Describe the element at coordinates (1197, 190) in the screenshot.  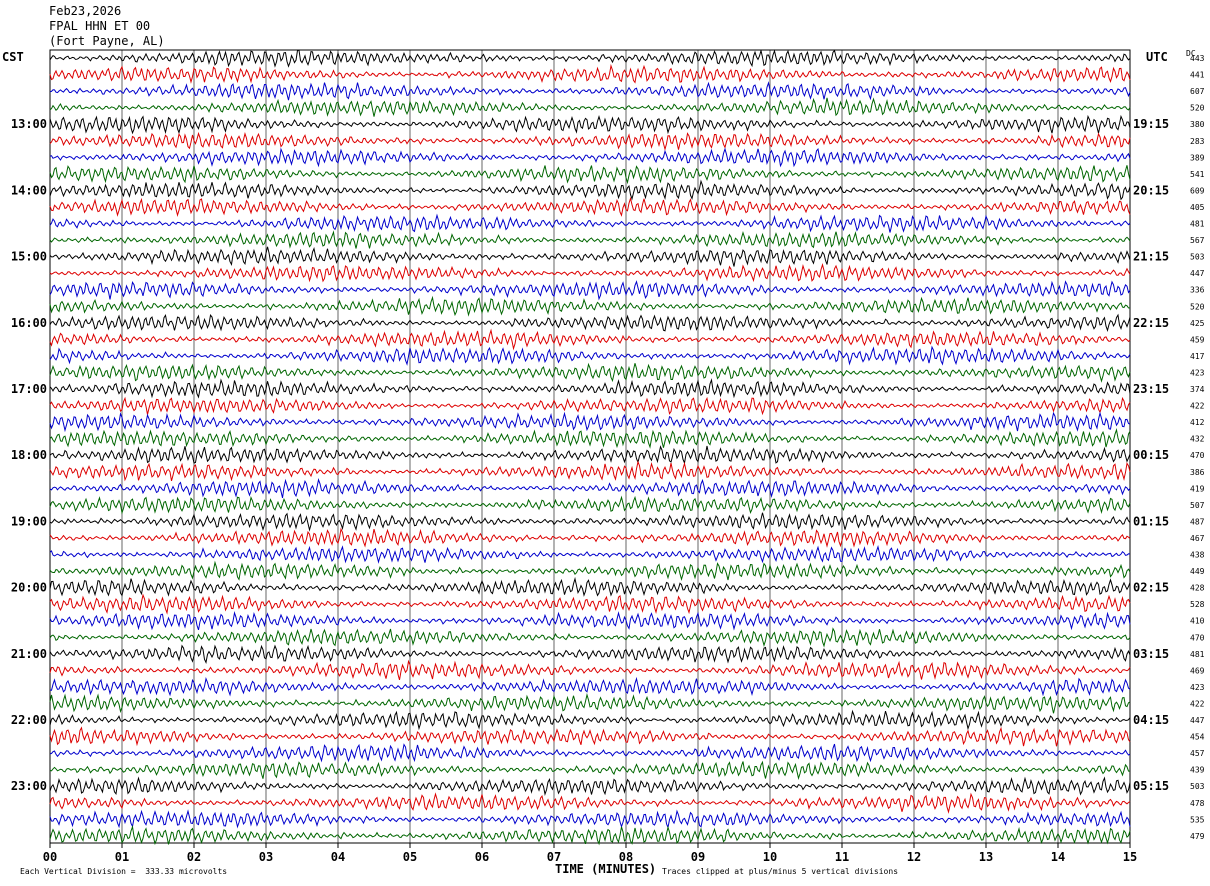
I see `dc-offset-label: 609` at that location.